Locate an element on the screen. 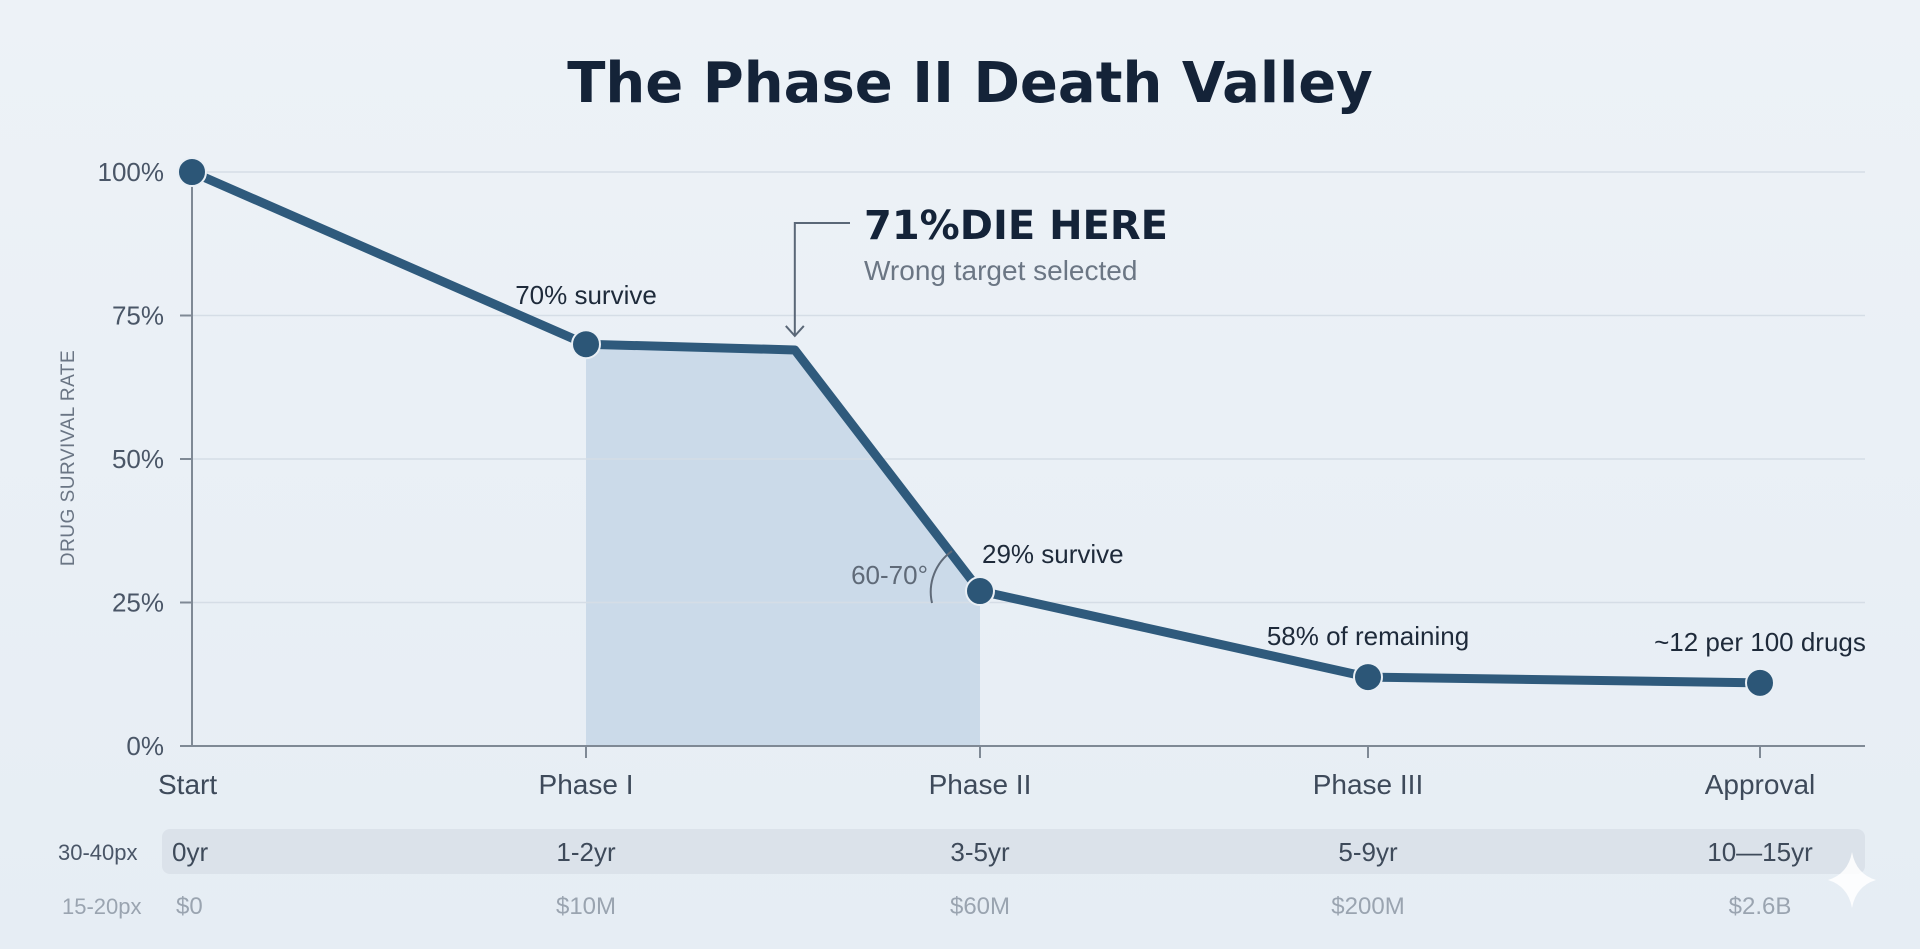 This screenshot has height=949, width=1920. category-label-1: Phase I is located at coordinates (586, 784).